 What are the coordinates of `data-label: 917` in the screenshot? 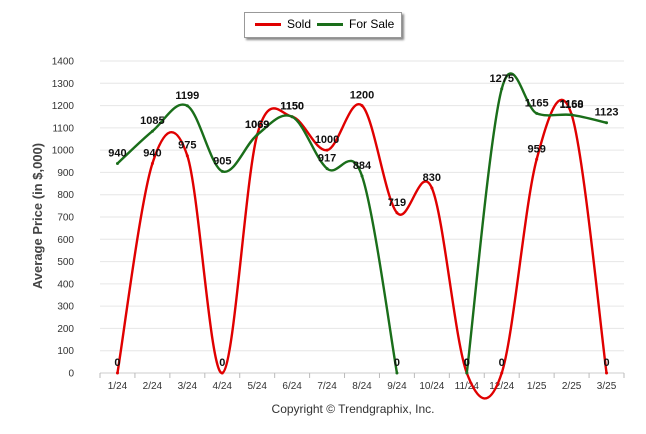 It's located at (327, 159).